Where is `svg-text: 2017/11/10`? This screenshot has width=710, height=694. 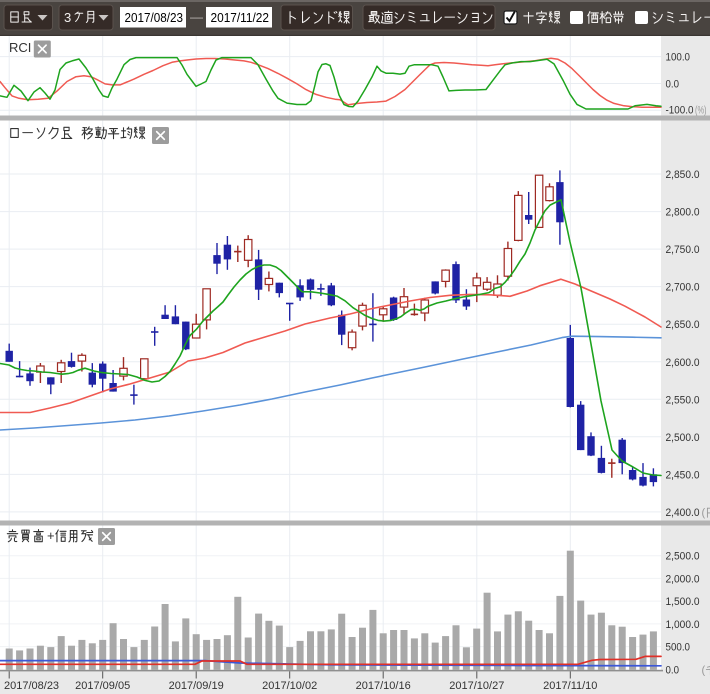 svg-text: 2017/11/10 is located at coordinates (570, 686).